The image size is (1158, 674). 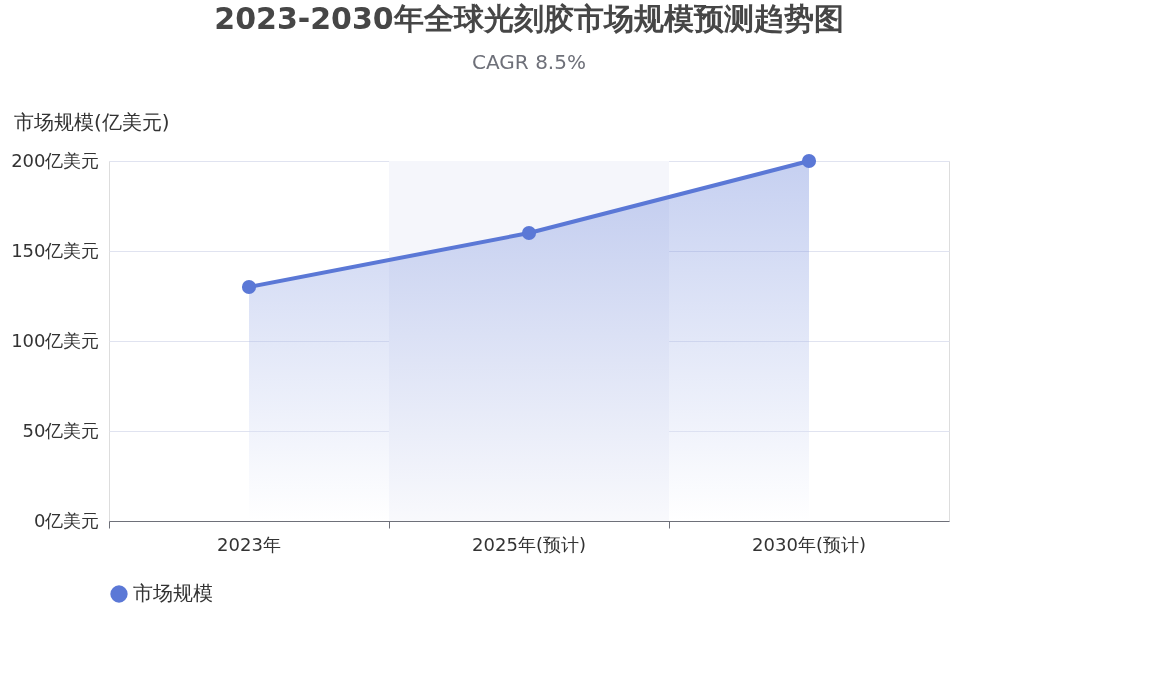 I want to click on y-tick-label: 50亿美元, so click(x=61, y=430).